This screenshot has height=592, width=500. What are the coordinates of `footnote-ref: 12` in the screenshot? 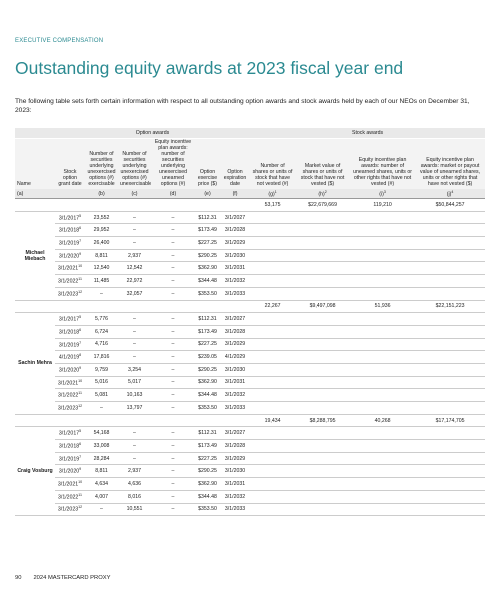 It's located at (80, 507).